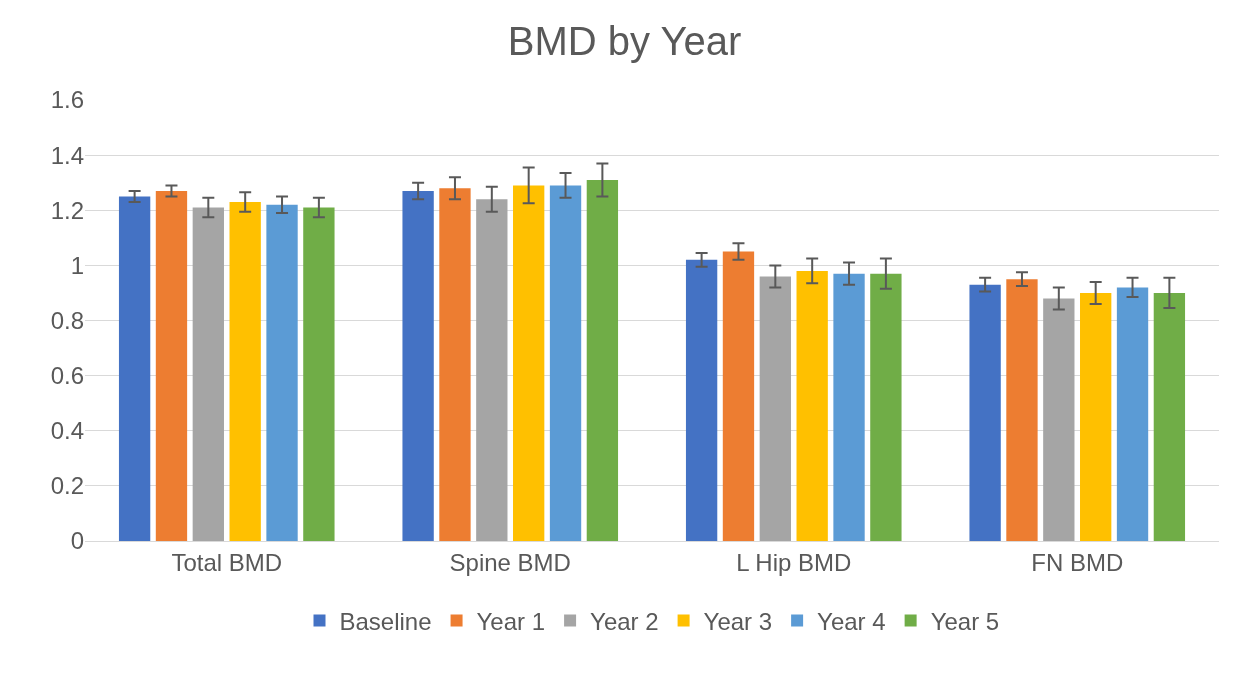 Image resolution: width=1249 pixels, height=686 pixels. What do you see at coordinates (77, 541) in the screenshot?
I see `y-tick-label: 0` at bounding box center [77, 541].